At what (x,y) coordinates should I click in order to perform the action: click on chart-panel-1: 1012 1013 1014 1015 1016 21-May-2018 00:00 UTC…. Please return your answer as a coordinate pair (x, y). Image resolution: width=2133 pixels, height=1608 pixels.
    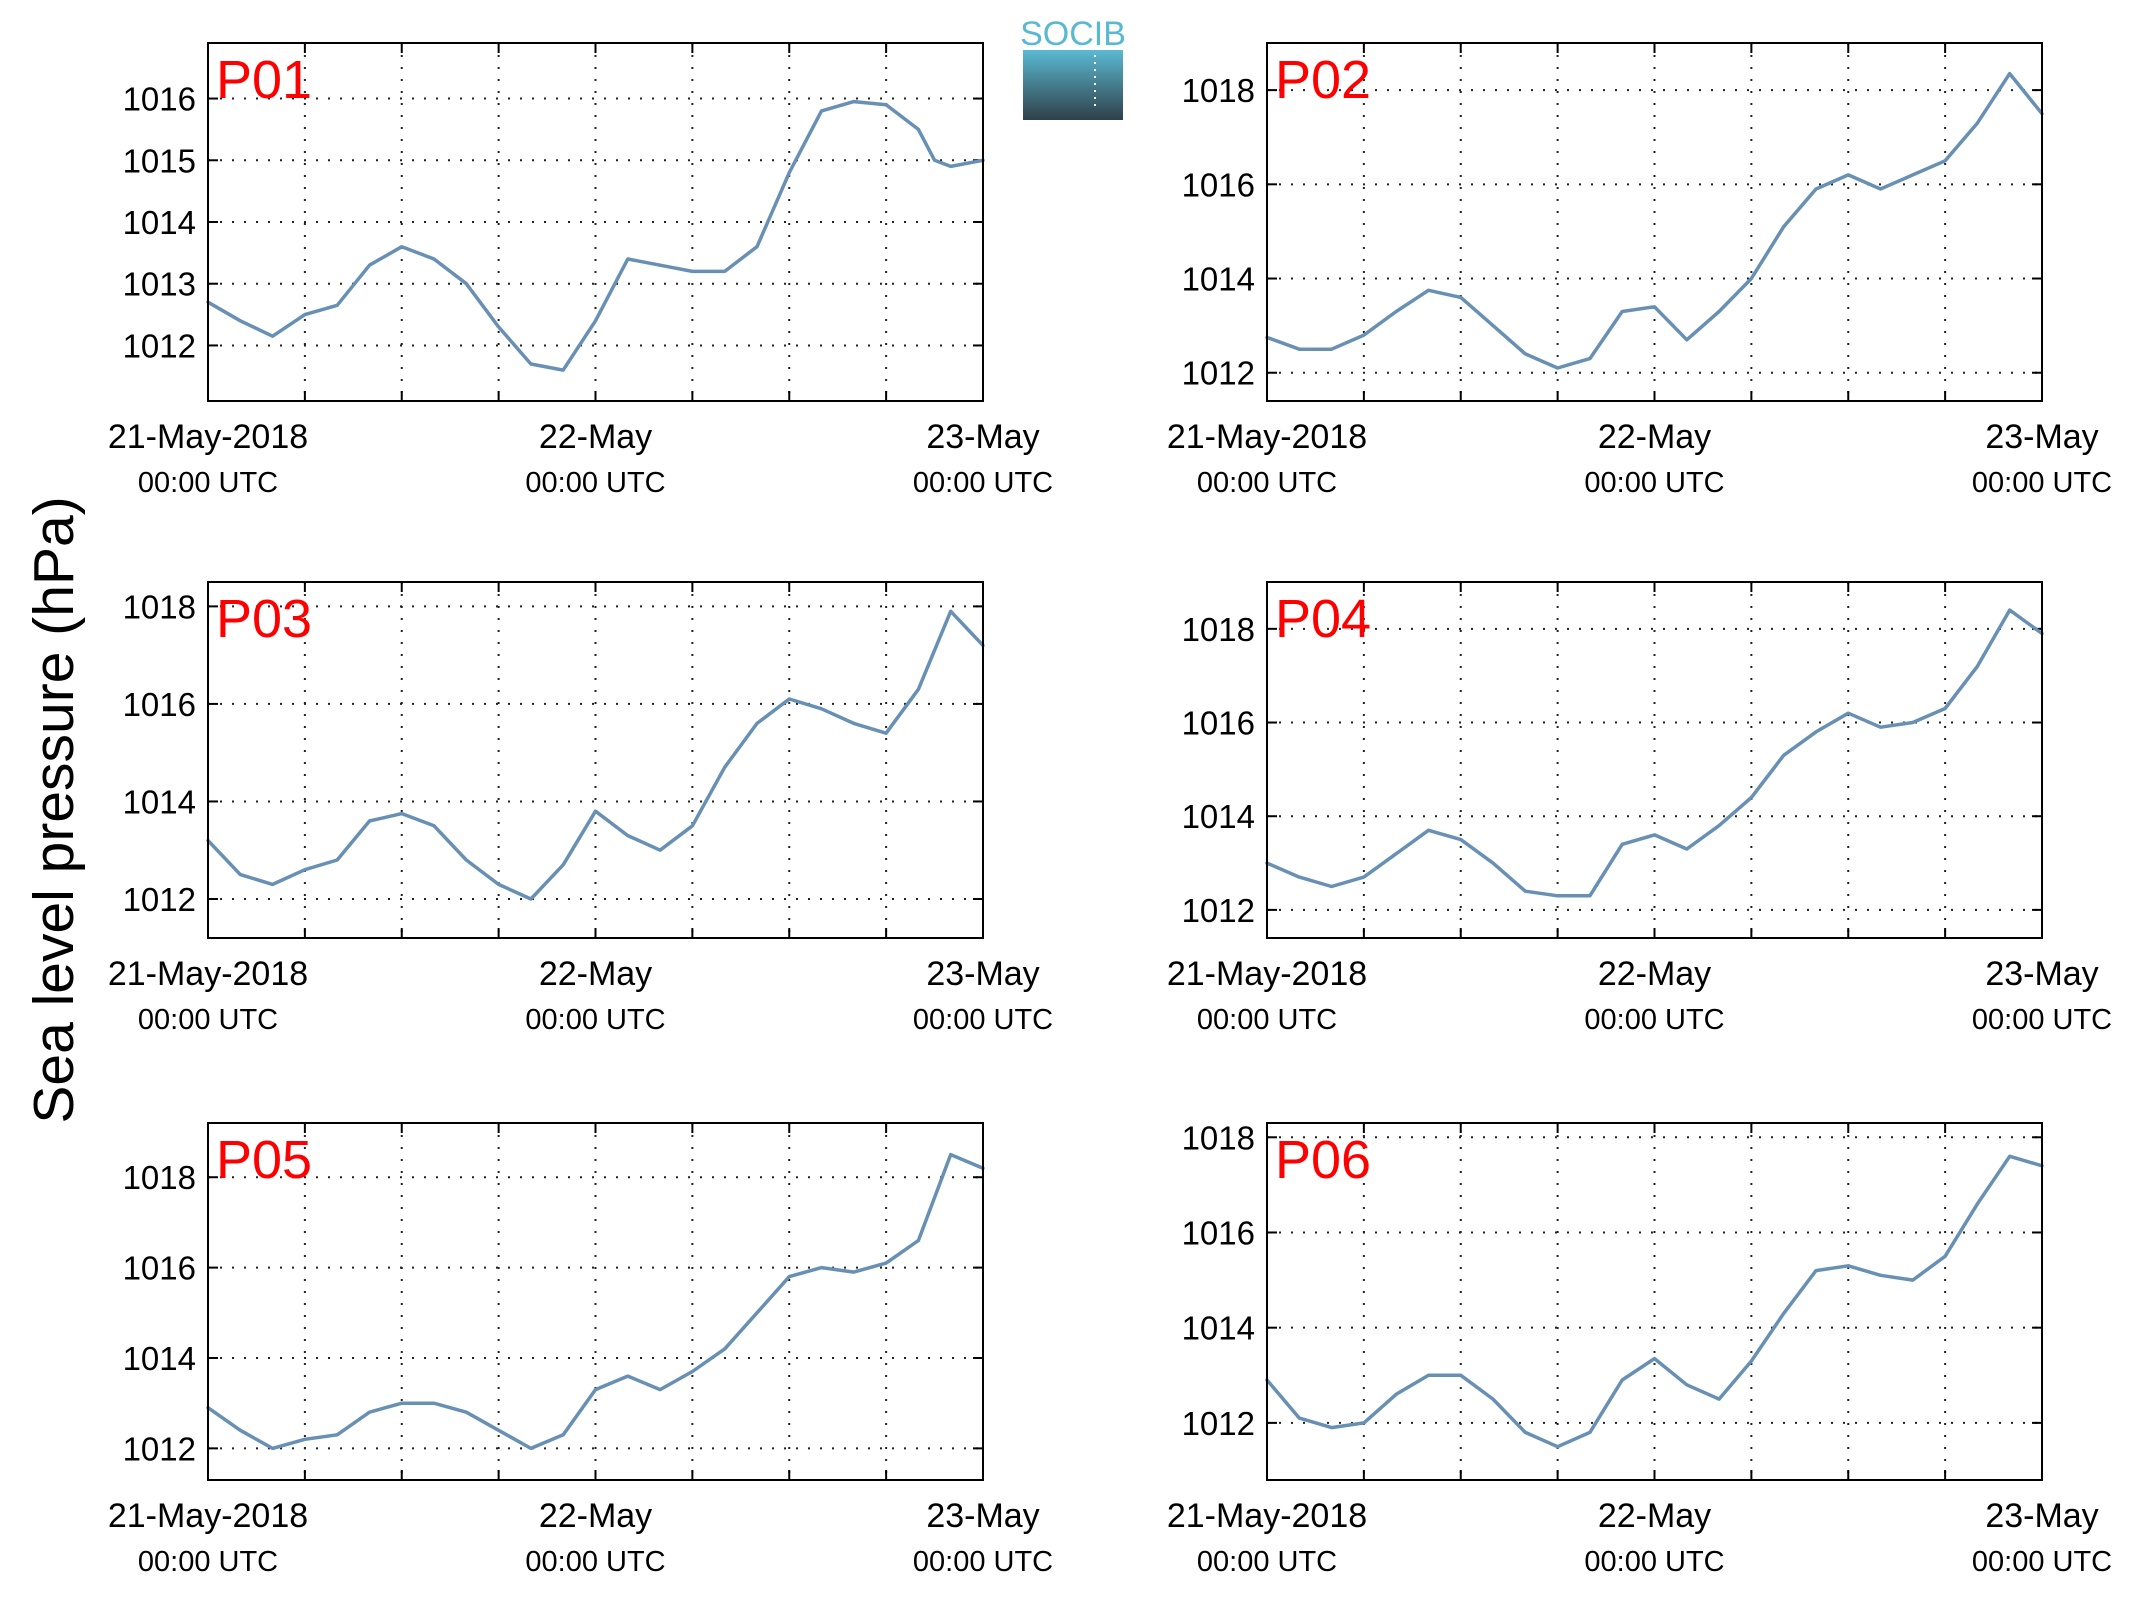
    Looking at the image, I should click on (580, 270).